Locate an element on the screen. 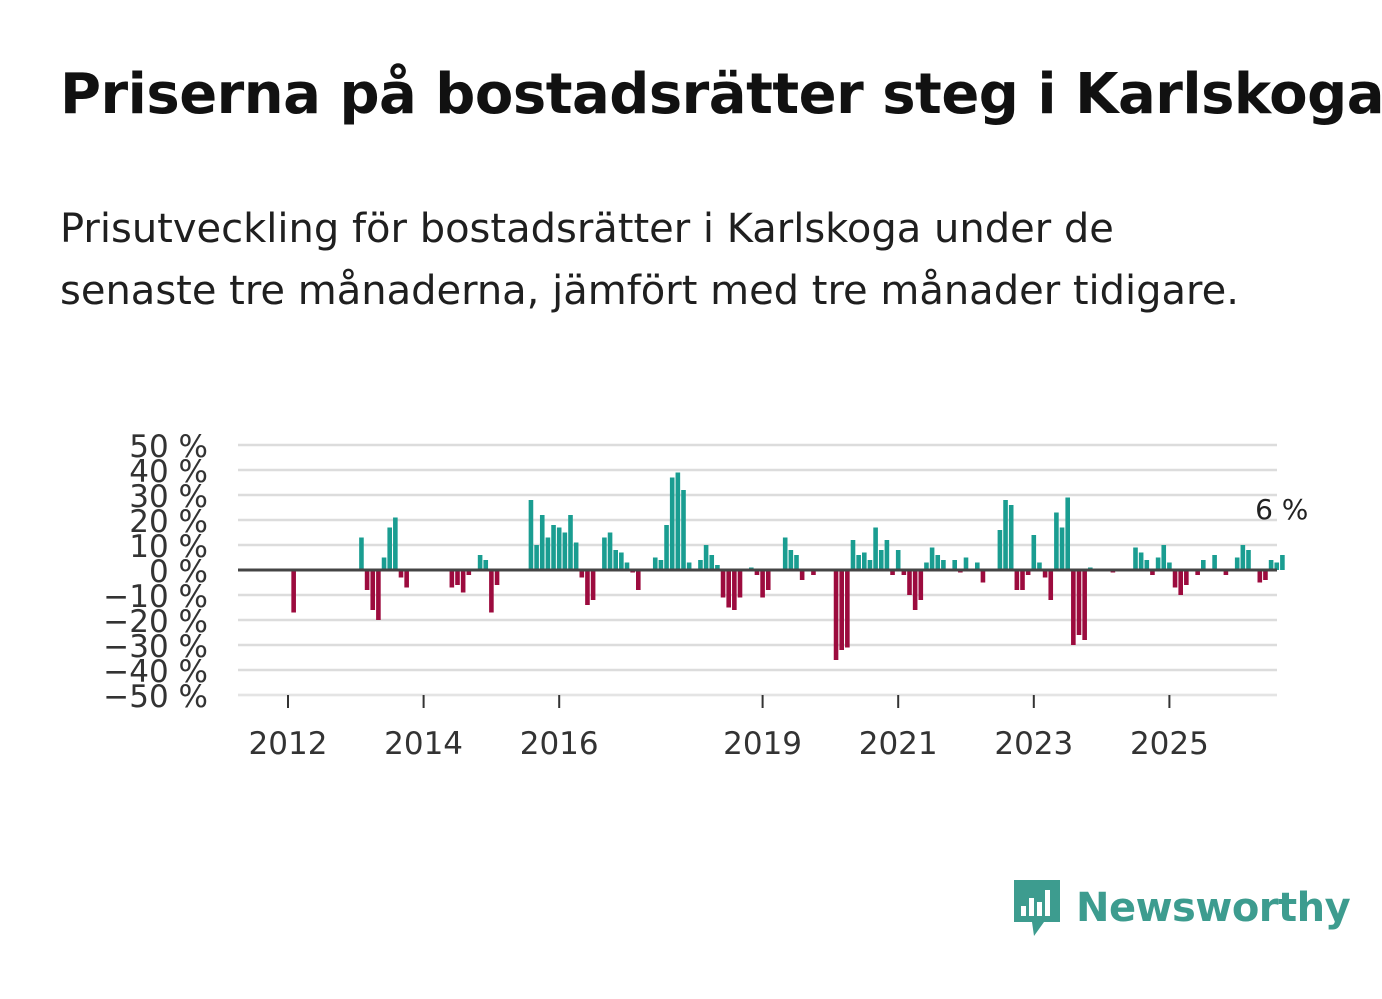  y-tick-label: 50 % is located at coordinates (168, 447).